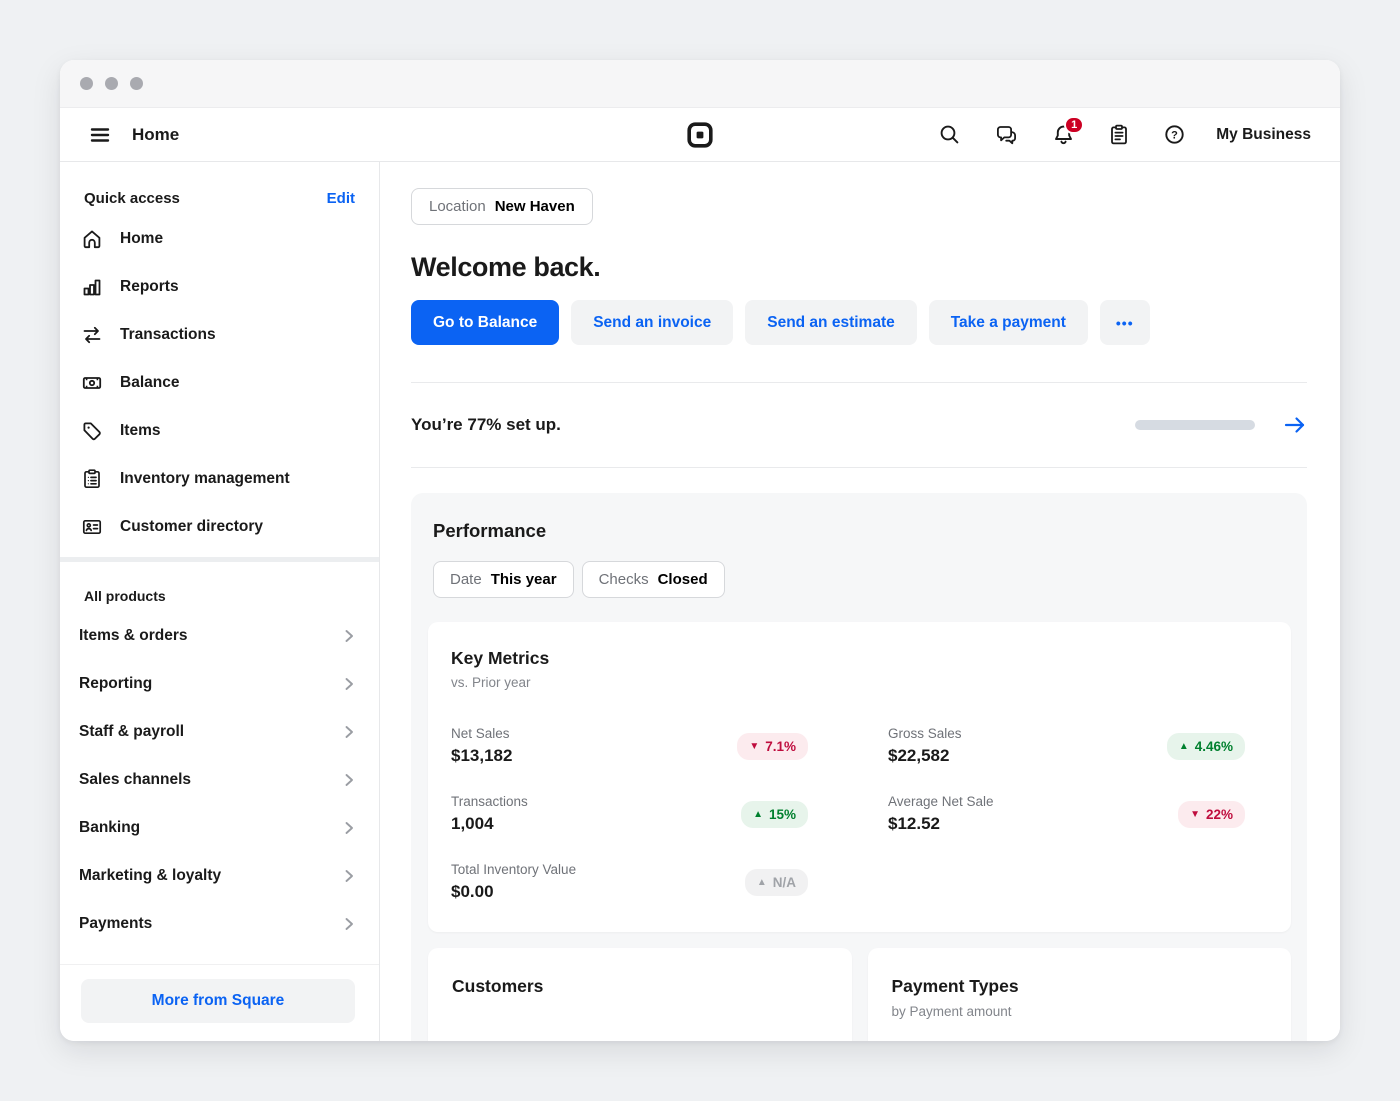 The height and width of the screenshot is (1101, 1400). I want to click on hamburger-menu-button, so click(100, 135).